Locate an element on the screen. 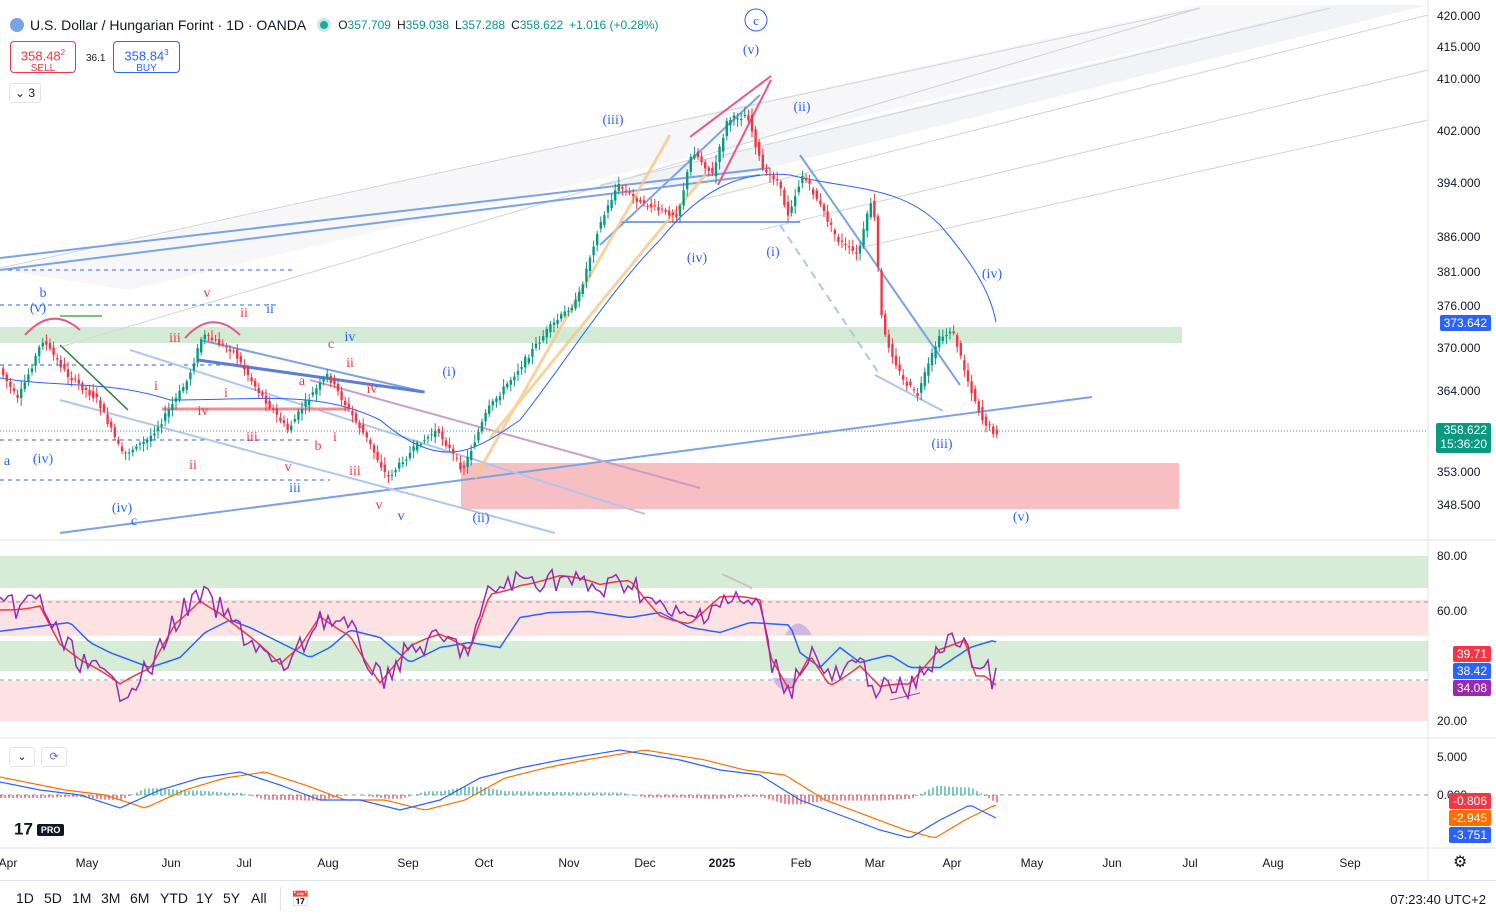 Image resolution: width=1496 pixels, height=922 pixels. price-tick: 386.000 is located at coordinates (1459, 237).